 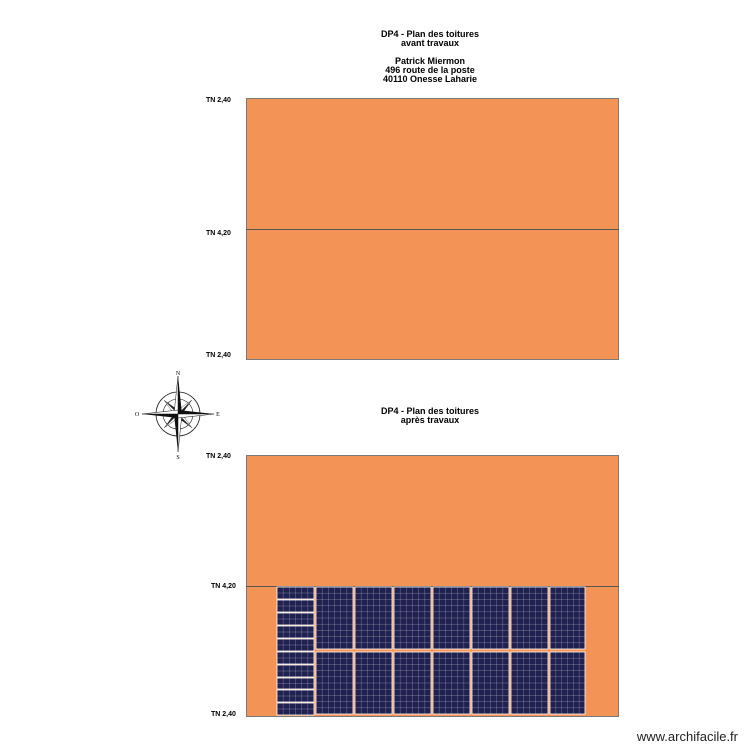 What do you see at coordinates (218, 100) in the screenshot?
I see `level-label-top-before: TN 2,40` at bounding box center [218, 100].